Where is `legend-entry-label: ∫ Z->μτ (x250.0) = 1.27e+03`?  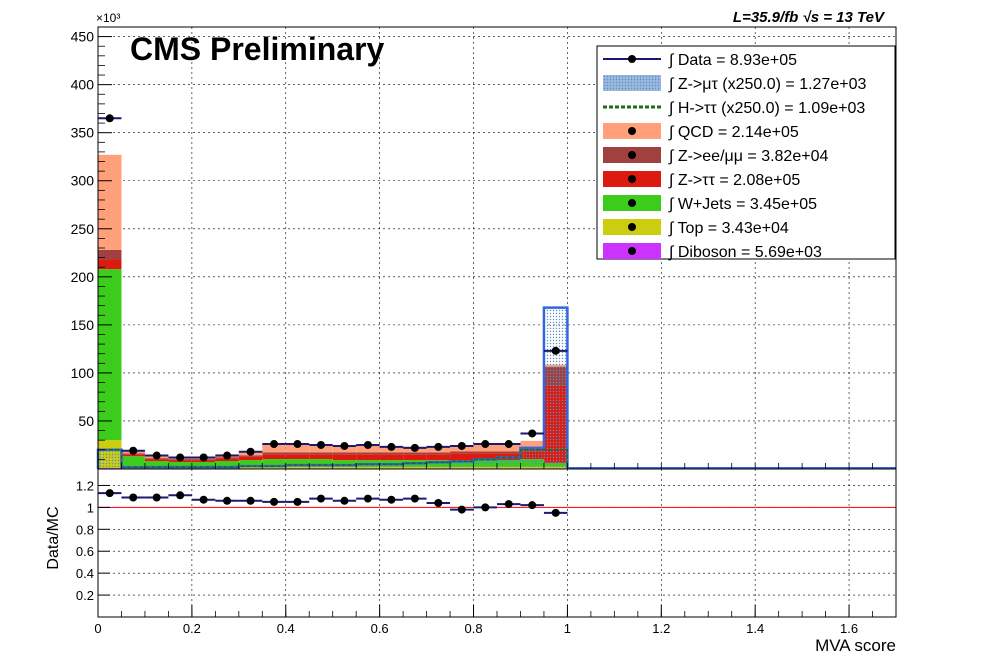 legend-entry-label: ∫ Z->μτ (x250.0) = 1.27e+03 is located at coordinates (767, 84).